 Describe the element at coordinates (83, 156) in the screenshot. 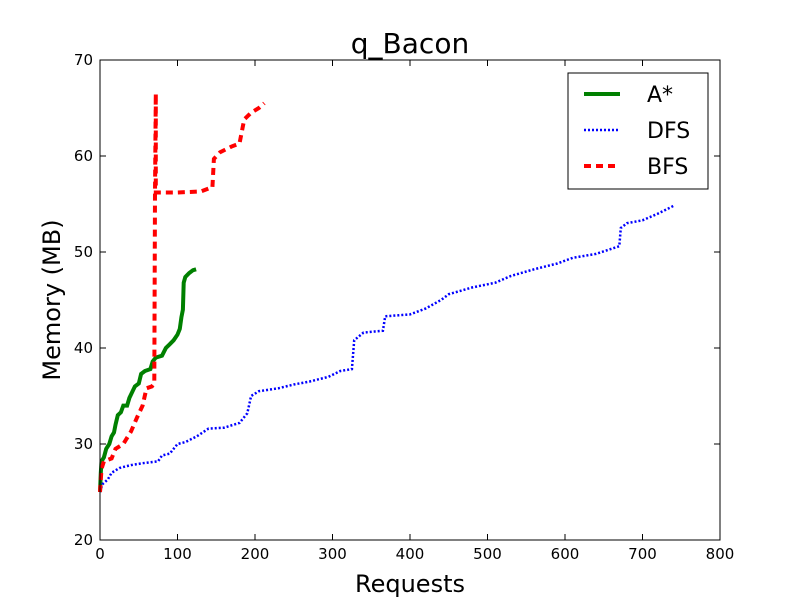

I see `y-tick-label: 60` at that location.